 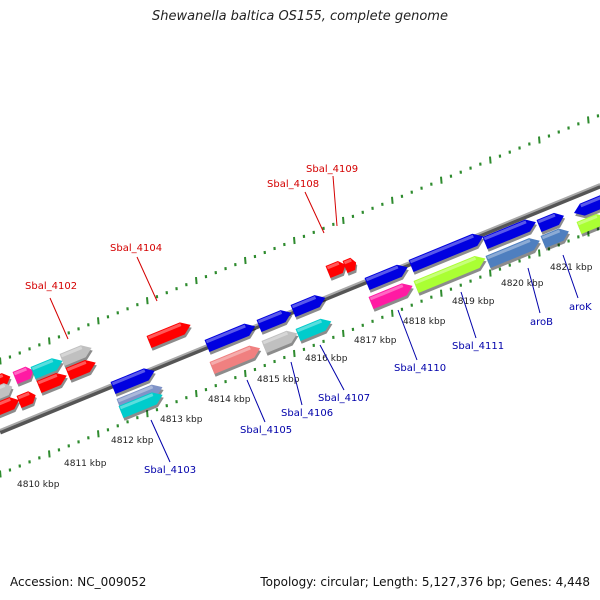 I want to click on gene-label-sbal-4110: Sbal_4110, so click(x=420, y=368).